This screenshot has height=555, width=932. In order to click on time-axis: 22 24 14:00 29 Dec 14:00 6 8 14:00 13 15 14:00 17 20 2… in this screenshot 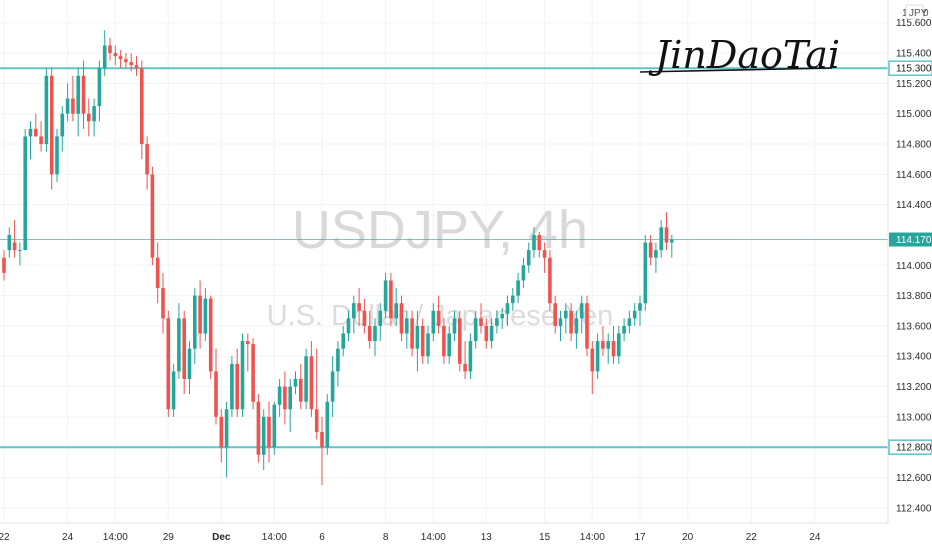, I will do `click(444, 532)`.